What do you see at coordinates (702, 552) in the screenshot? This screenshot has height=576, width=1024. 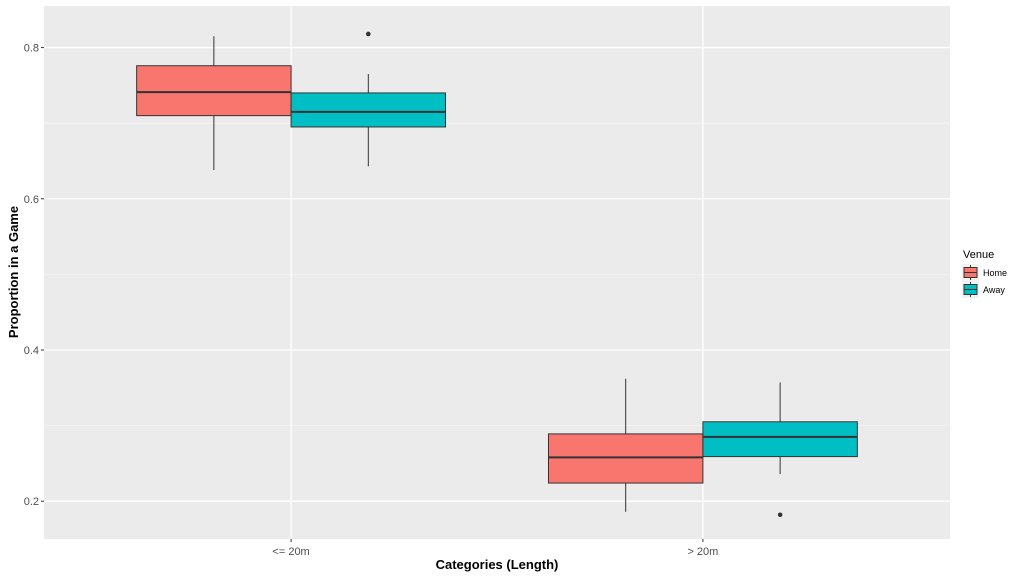 I see `x-tick-label: > 20m` at bounding box center [702, 552].